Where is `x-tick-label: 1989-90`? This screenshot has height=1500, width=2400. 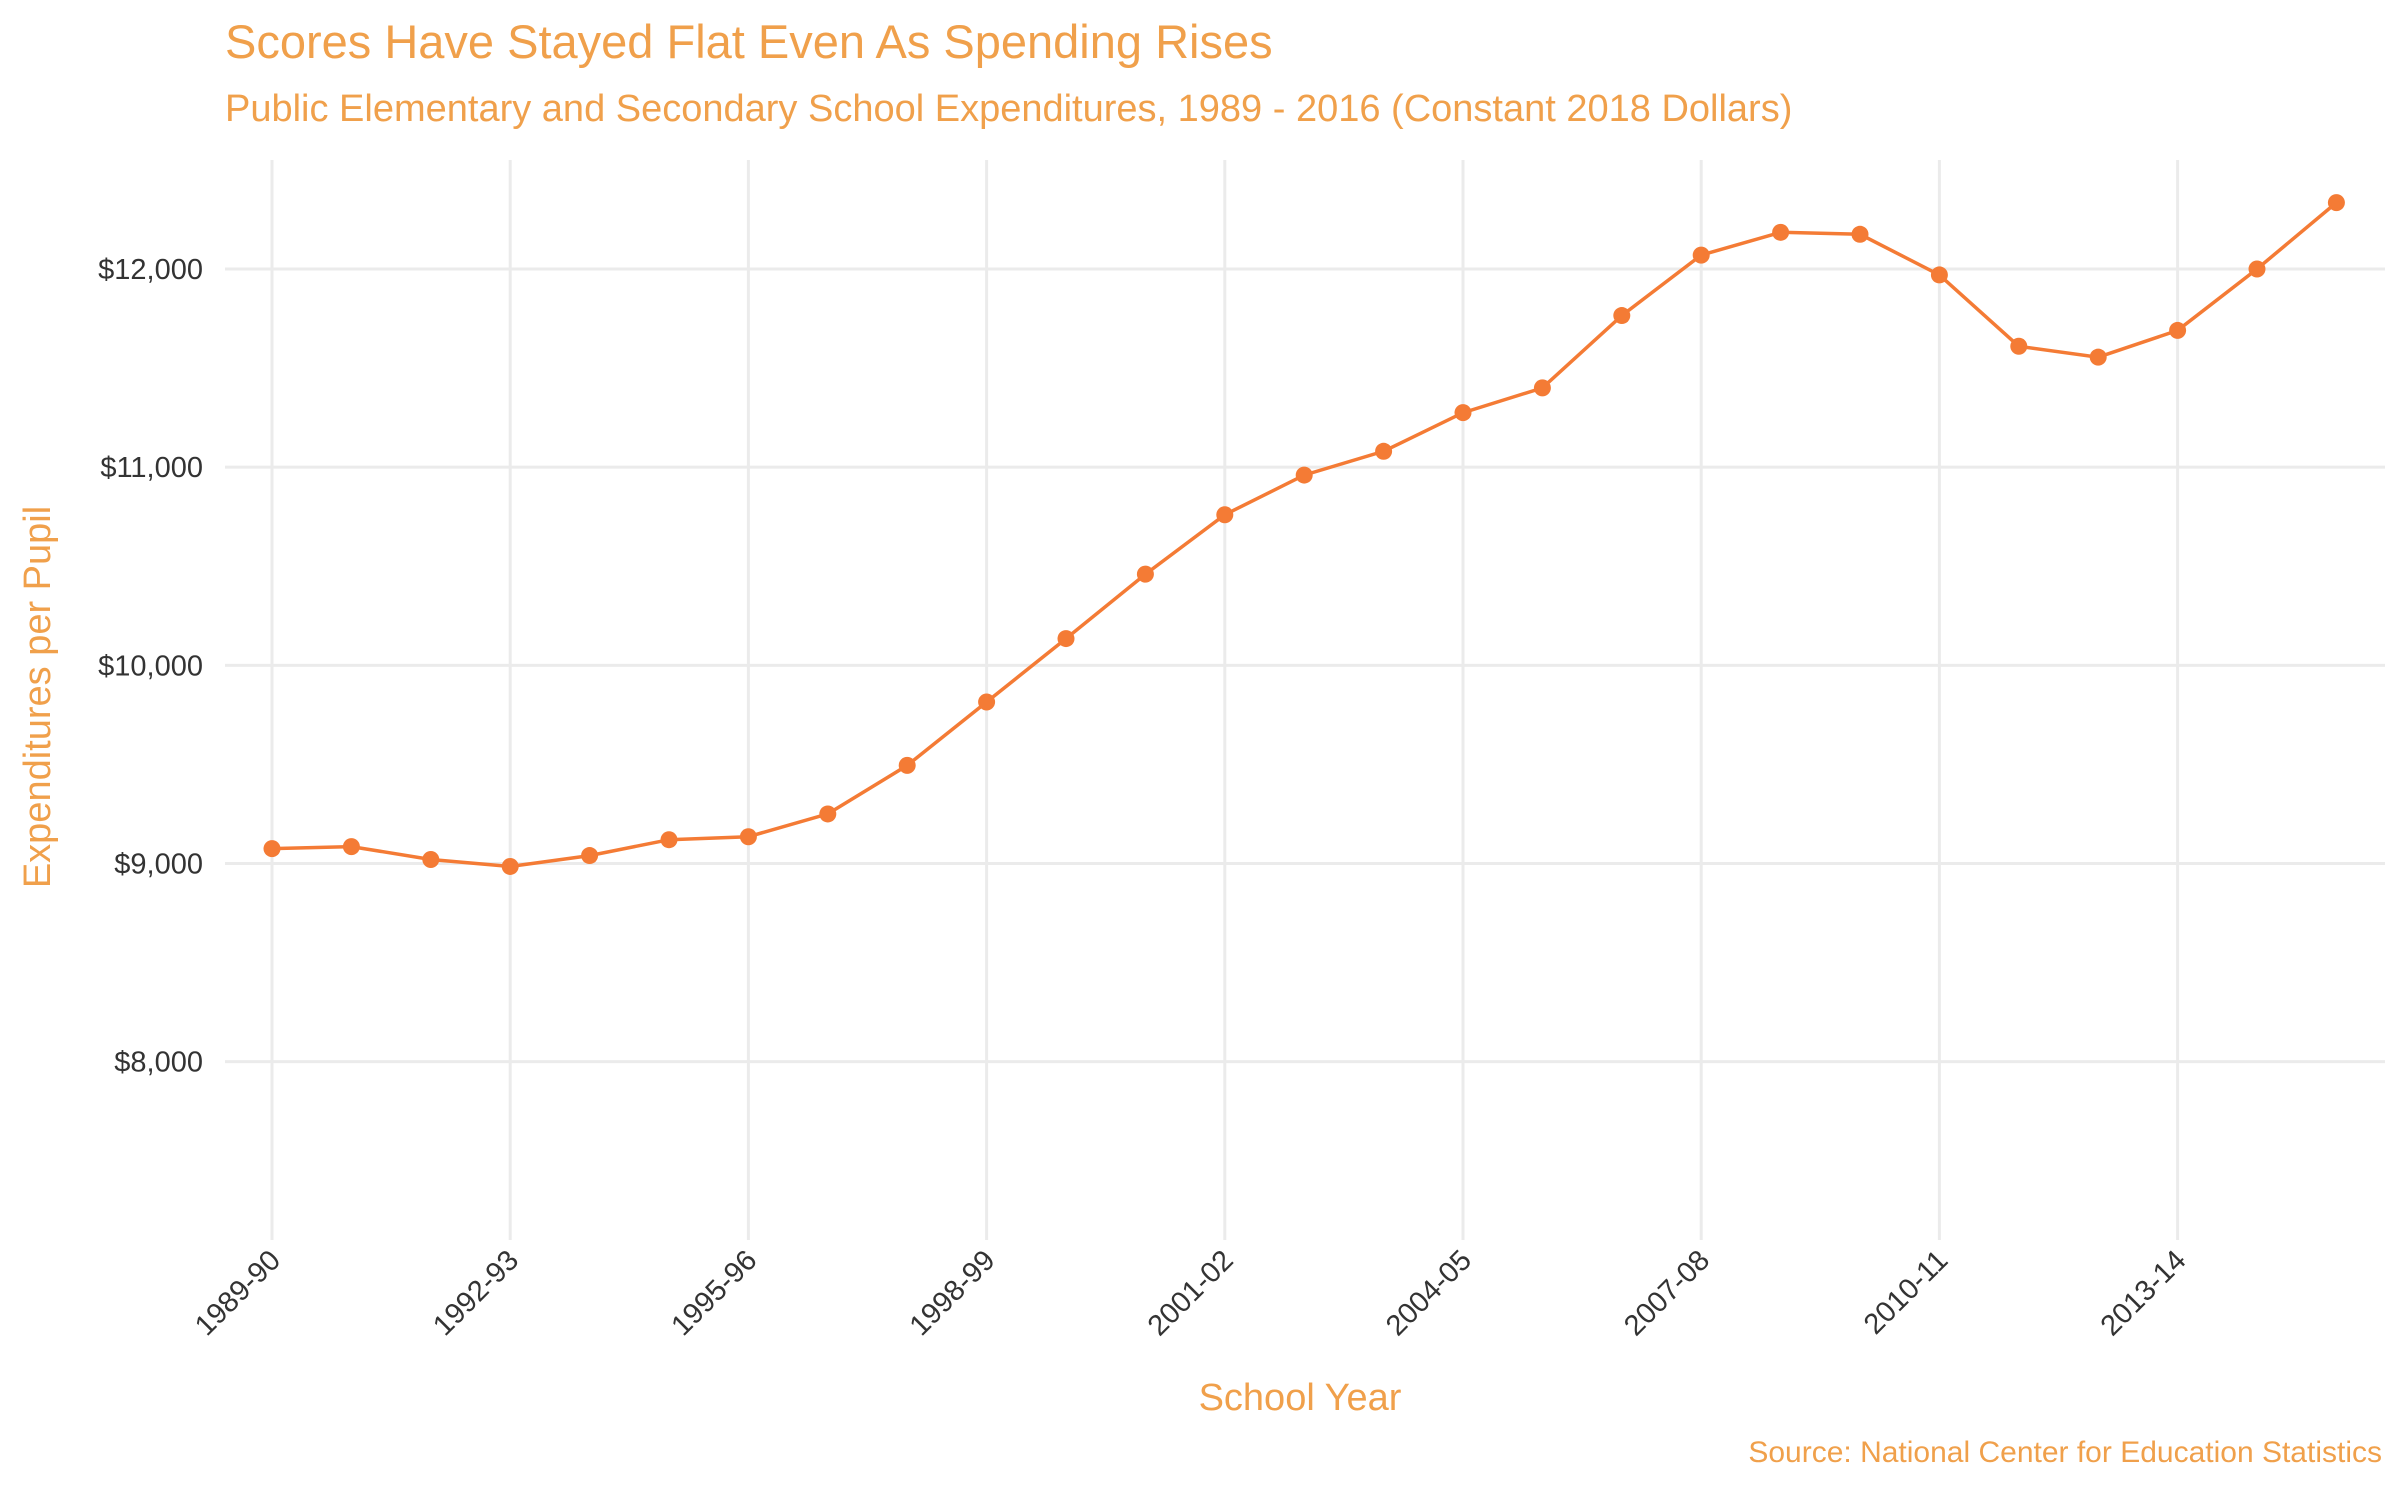
x-tick-label: 1989-90 is located at coordinates (238, 1293).